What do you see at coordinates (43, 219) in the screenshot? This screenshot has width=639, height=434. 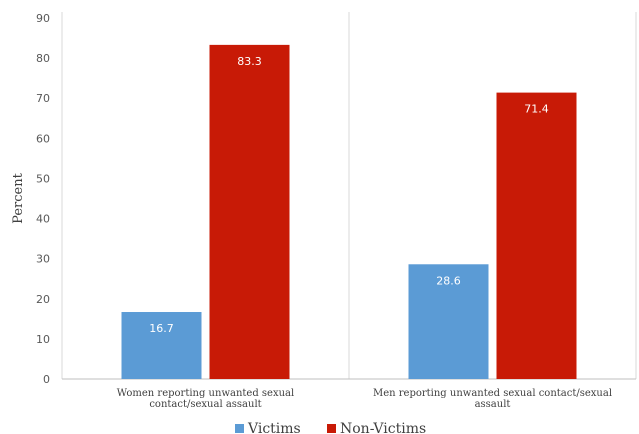 I see `y-tick-label: 40` at bounding box center [43, 219].